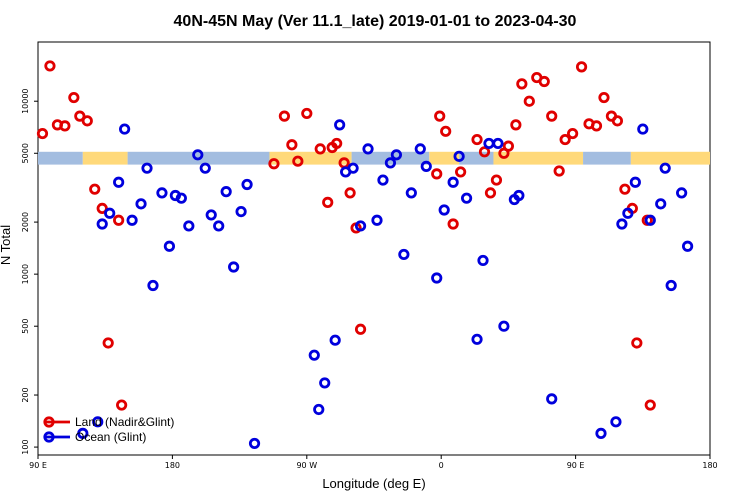 The width and height of the screenshot is (750, 500). What do you see at coordinates (441, 465) in the screenshot?
I see `x-tick-label: 0` at bounding box center [441, 465].